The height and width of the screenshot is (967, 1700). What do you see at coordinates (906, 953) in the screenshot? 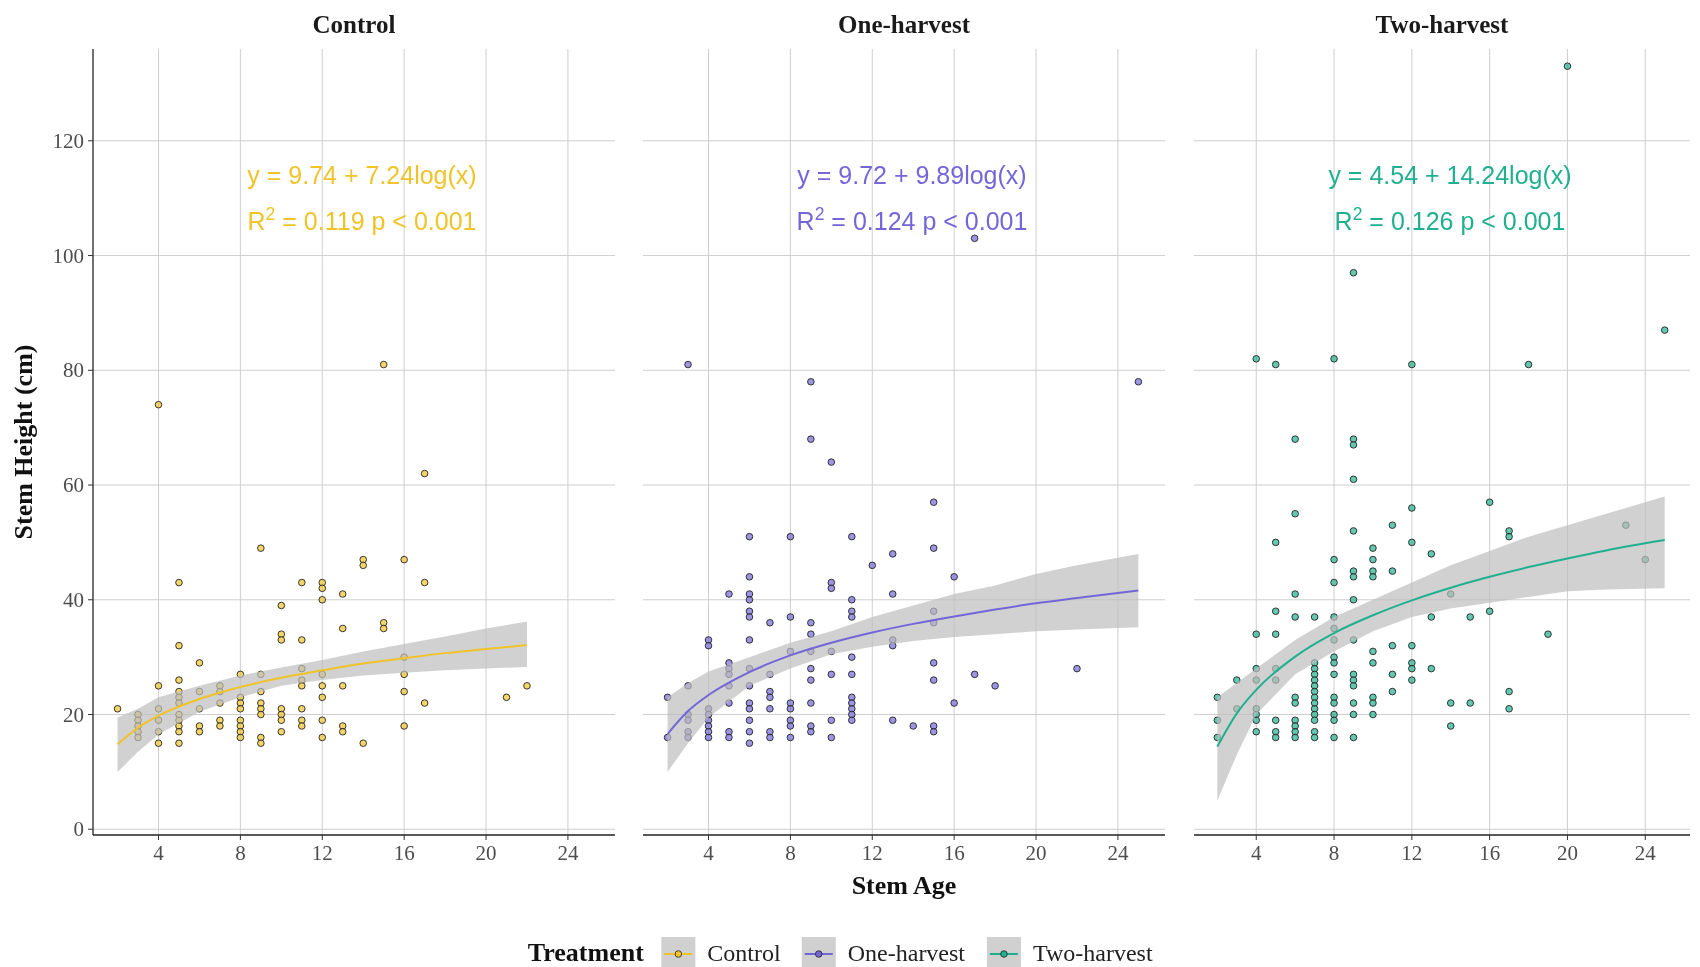
I see `legend-label: One-harvest` at bounding box center [906, 953].